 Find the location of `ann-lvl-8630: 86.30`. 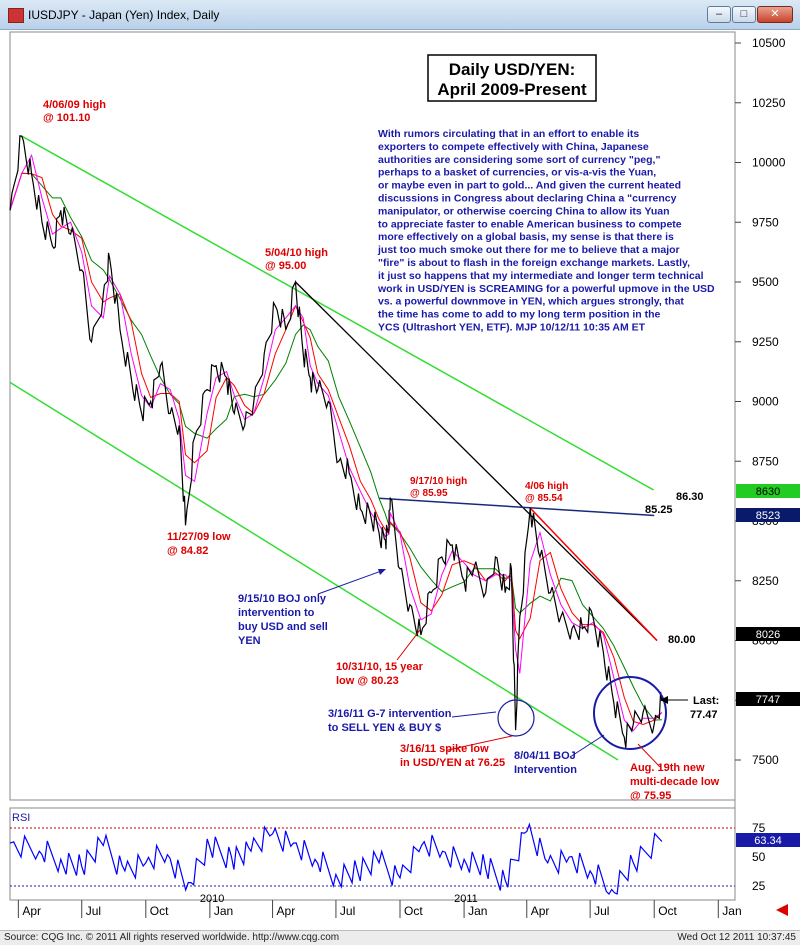

ann-lvl-8630: 86.30 is located at coordinates (690, 497).